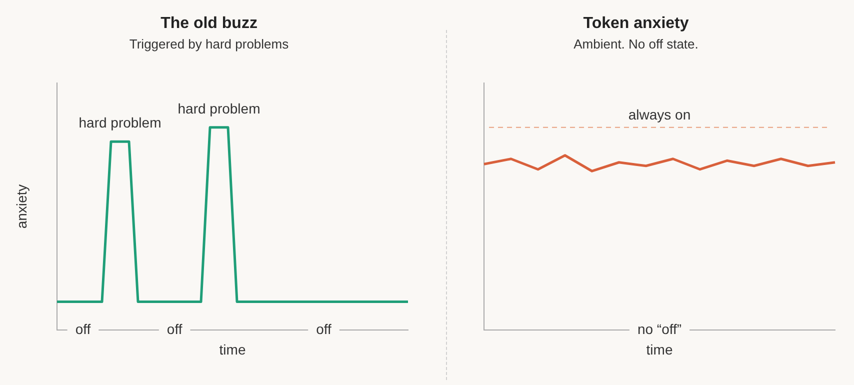  I want to click on chart-subtitle: Triggered by hard problems, so click(209, 44).